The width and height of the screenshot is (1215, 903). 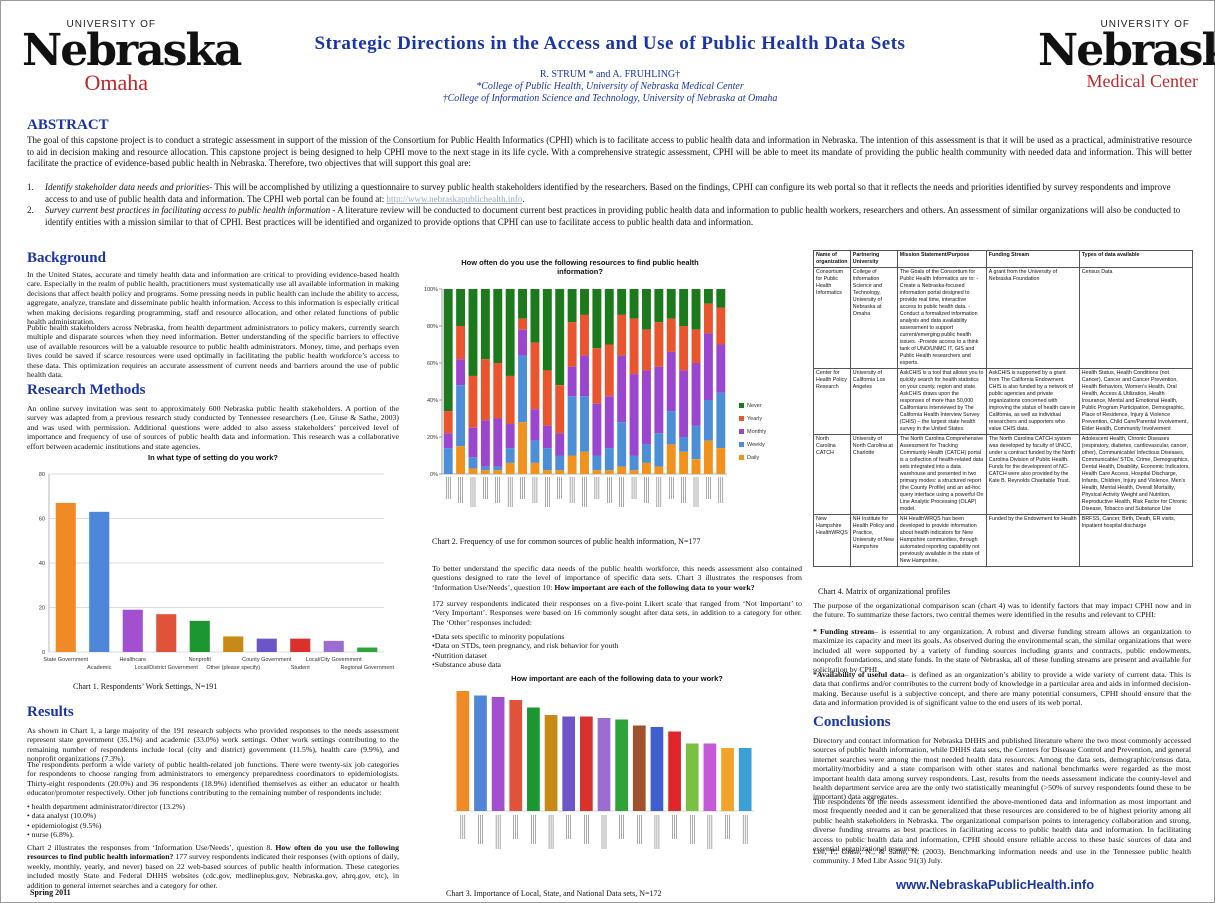 I want to click on chart2-legend-label: Weekly, so click(x=756, y=445).